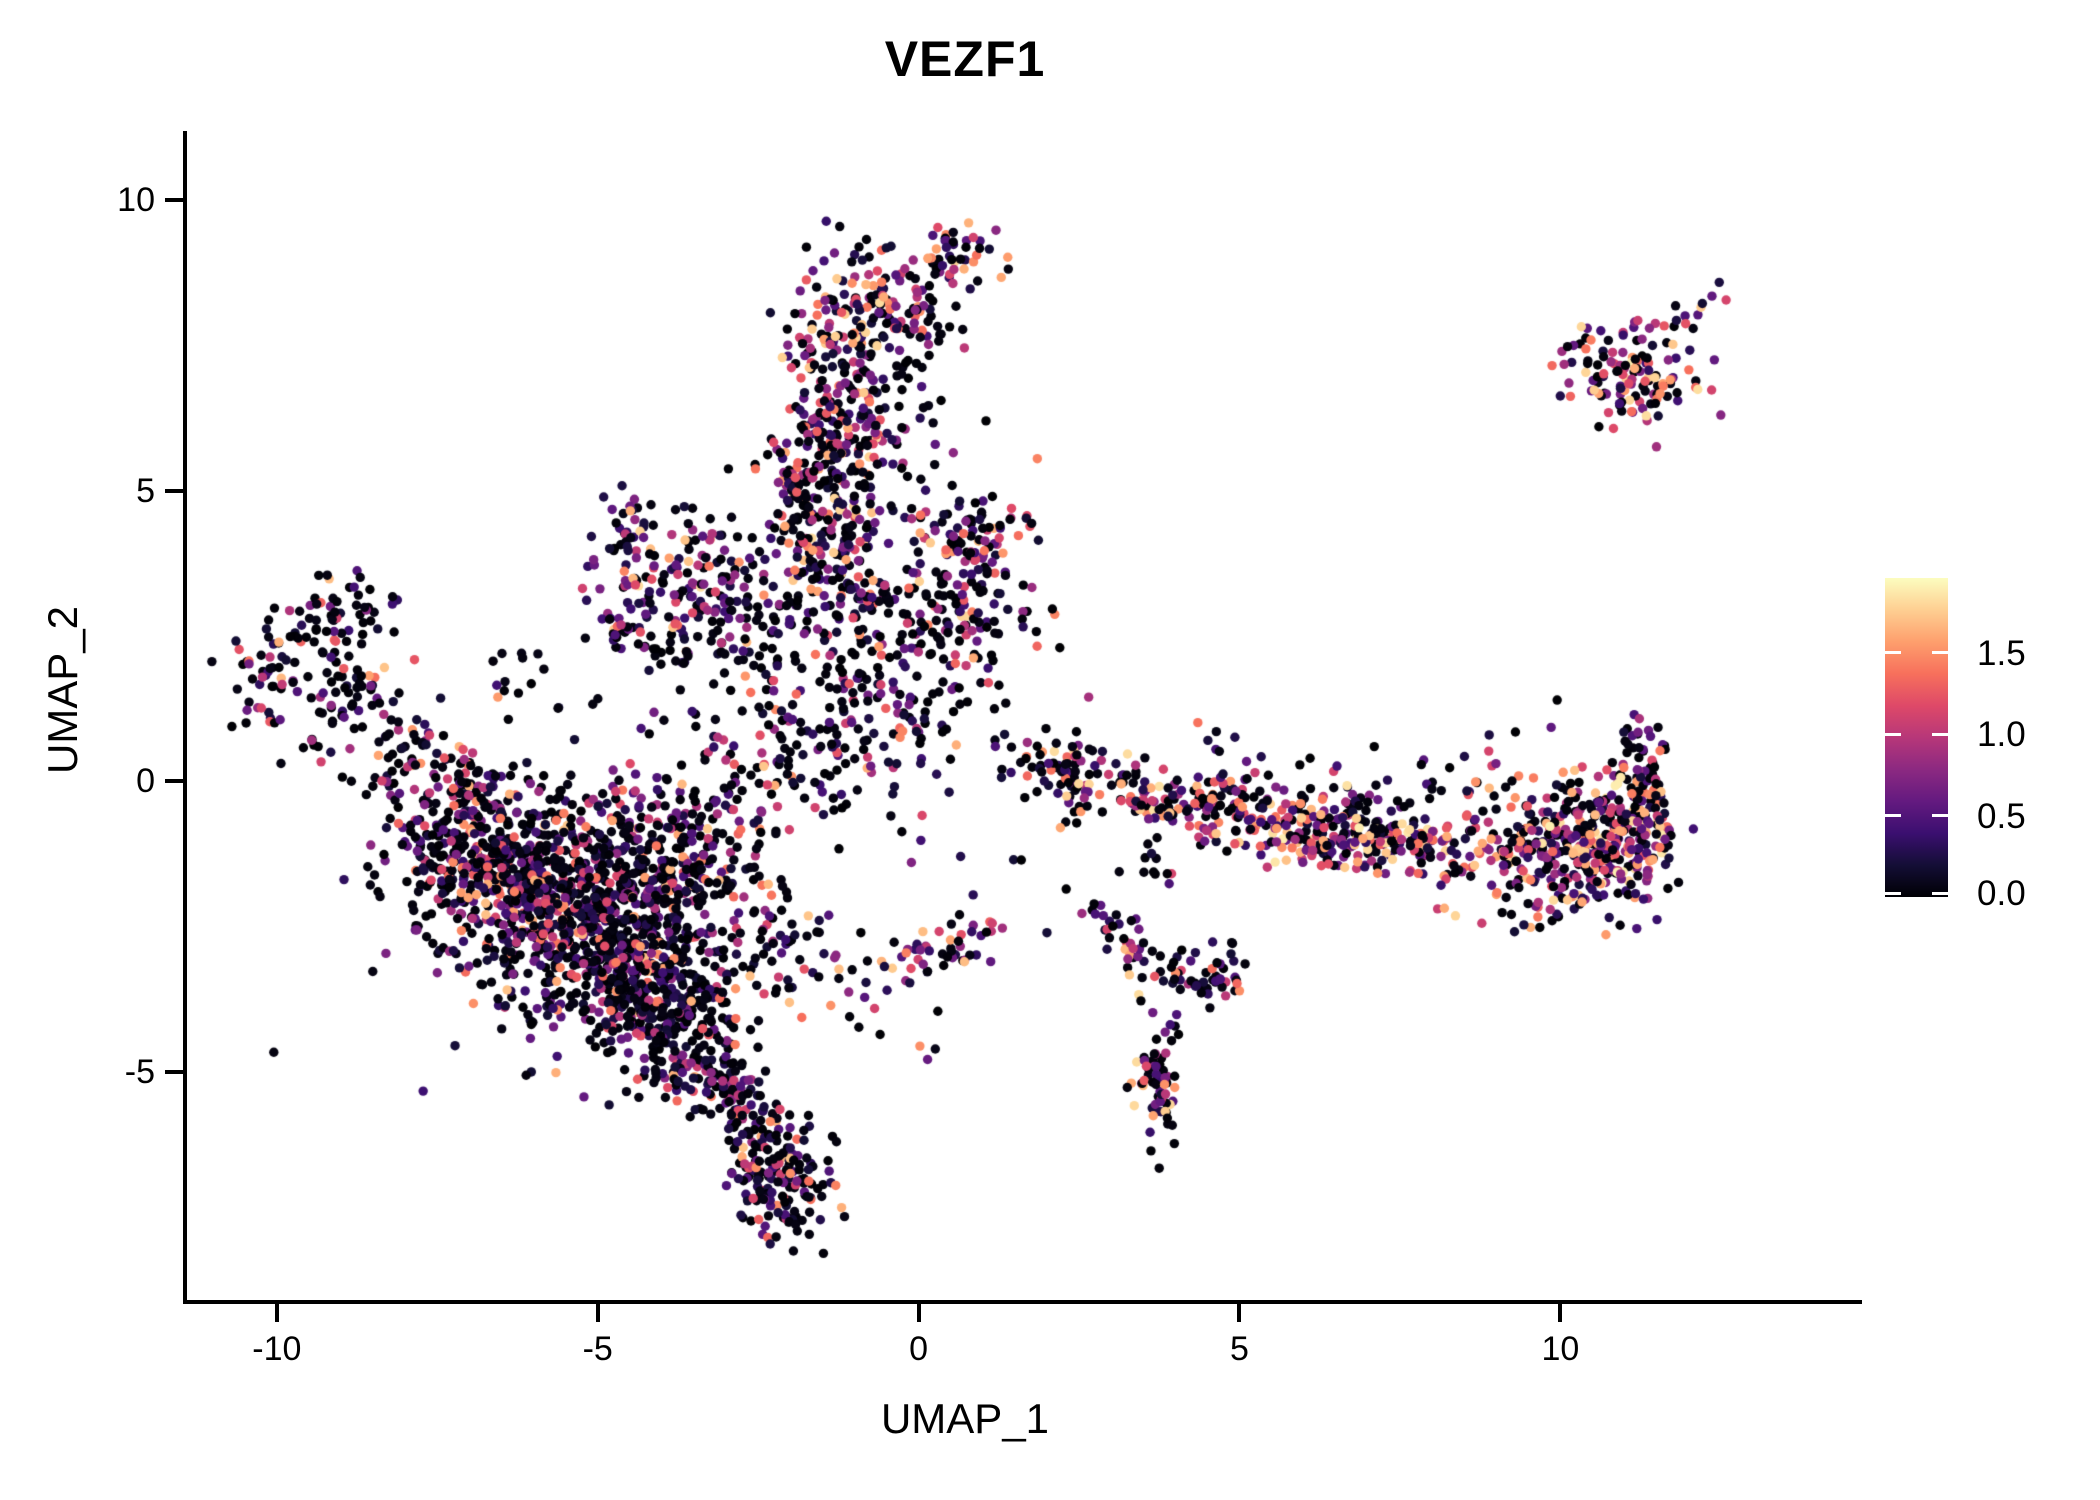 Image resolution: width=2100 pixels, height=1500 pixels. I want to click on x-tick-label: 10, so click(1560, 1349).